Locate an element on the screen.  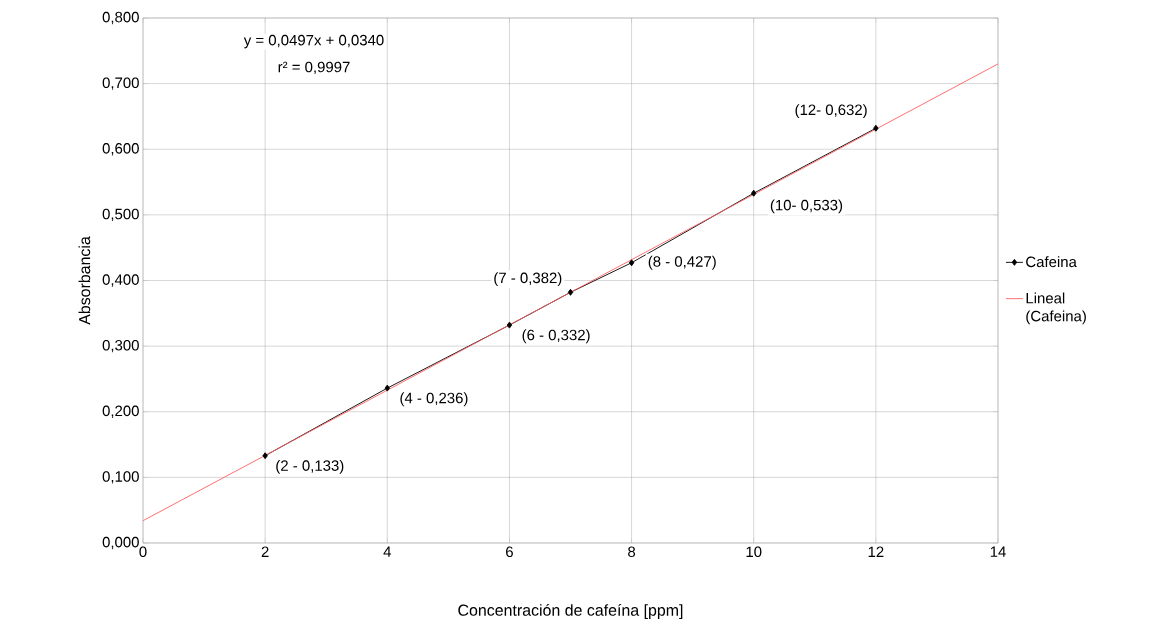
annotation: (8 - 0,427) is located at coordinates (682, 262).